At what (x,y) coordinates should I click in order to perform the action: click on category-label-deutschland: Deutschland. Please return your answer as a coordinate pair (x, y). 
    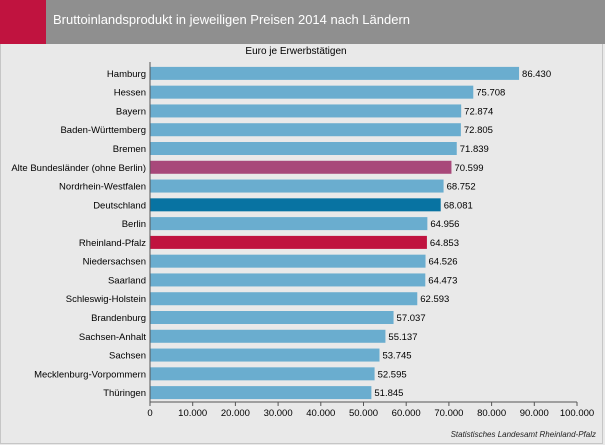
    Looking at the image, I should click on (119, 205).